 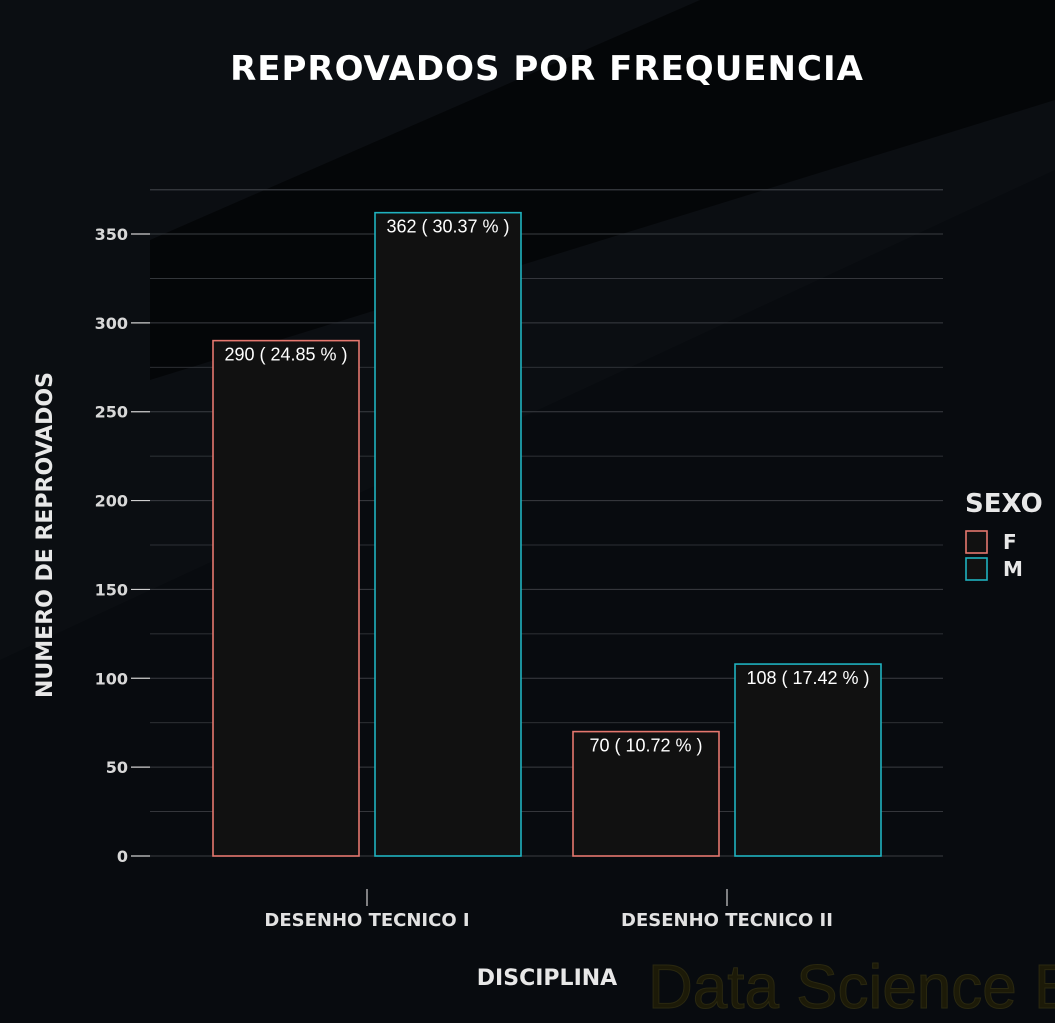 I want to click on y-tick-label: 200, so click(x=111, y=501).